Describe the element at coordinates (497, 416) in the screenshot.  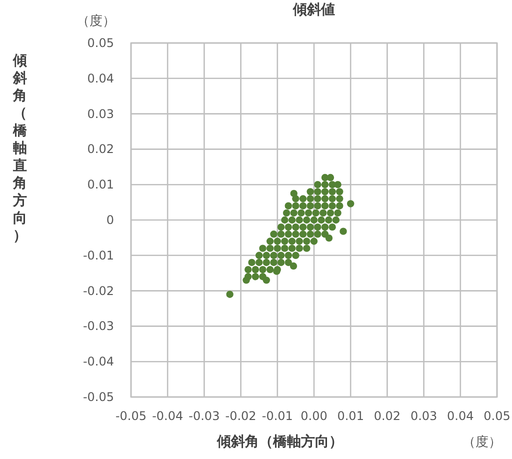
I see `x-tick-label: 0.05` at that location.